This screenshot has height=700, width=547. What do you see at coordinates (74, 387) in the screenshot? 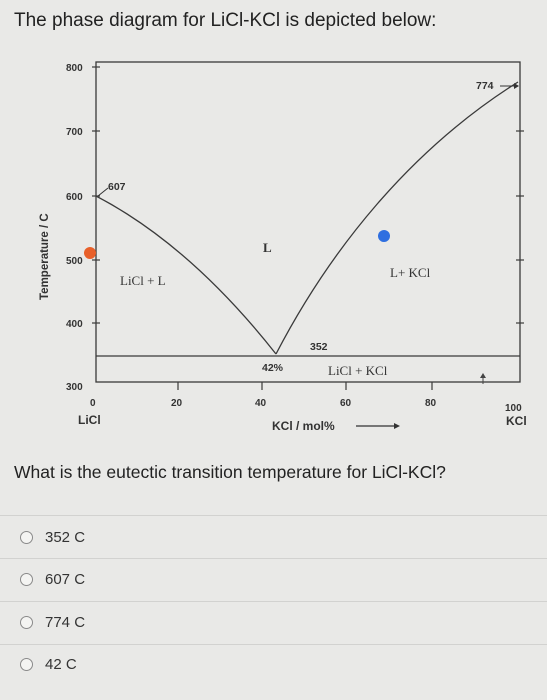
I see `y-tick-300: 300` at bounding box center [74, 387].